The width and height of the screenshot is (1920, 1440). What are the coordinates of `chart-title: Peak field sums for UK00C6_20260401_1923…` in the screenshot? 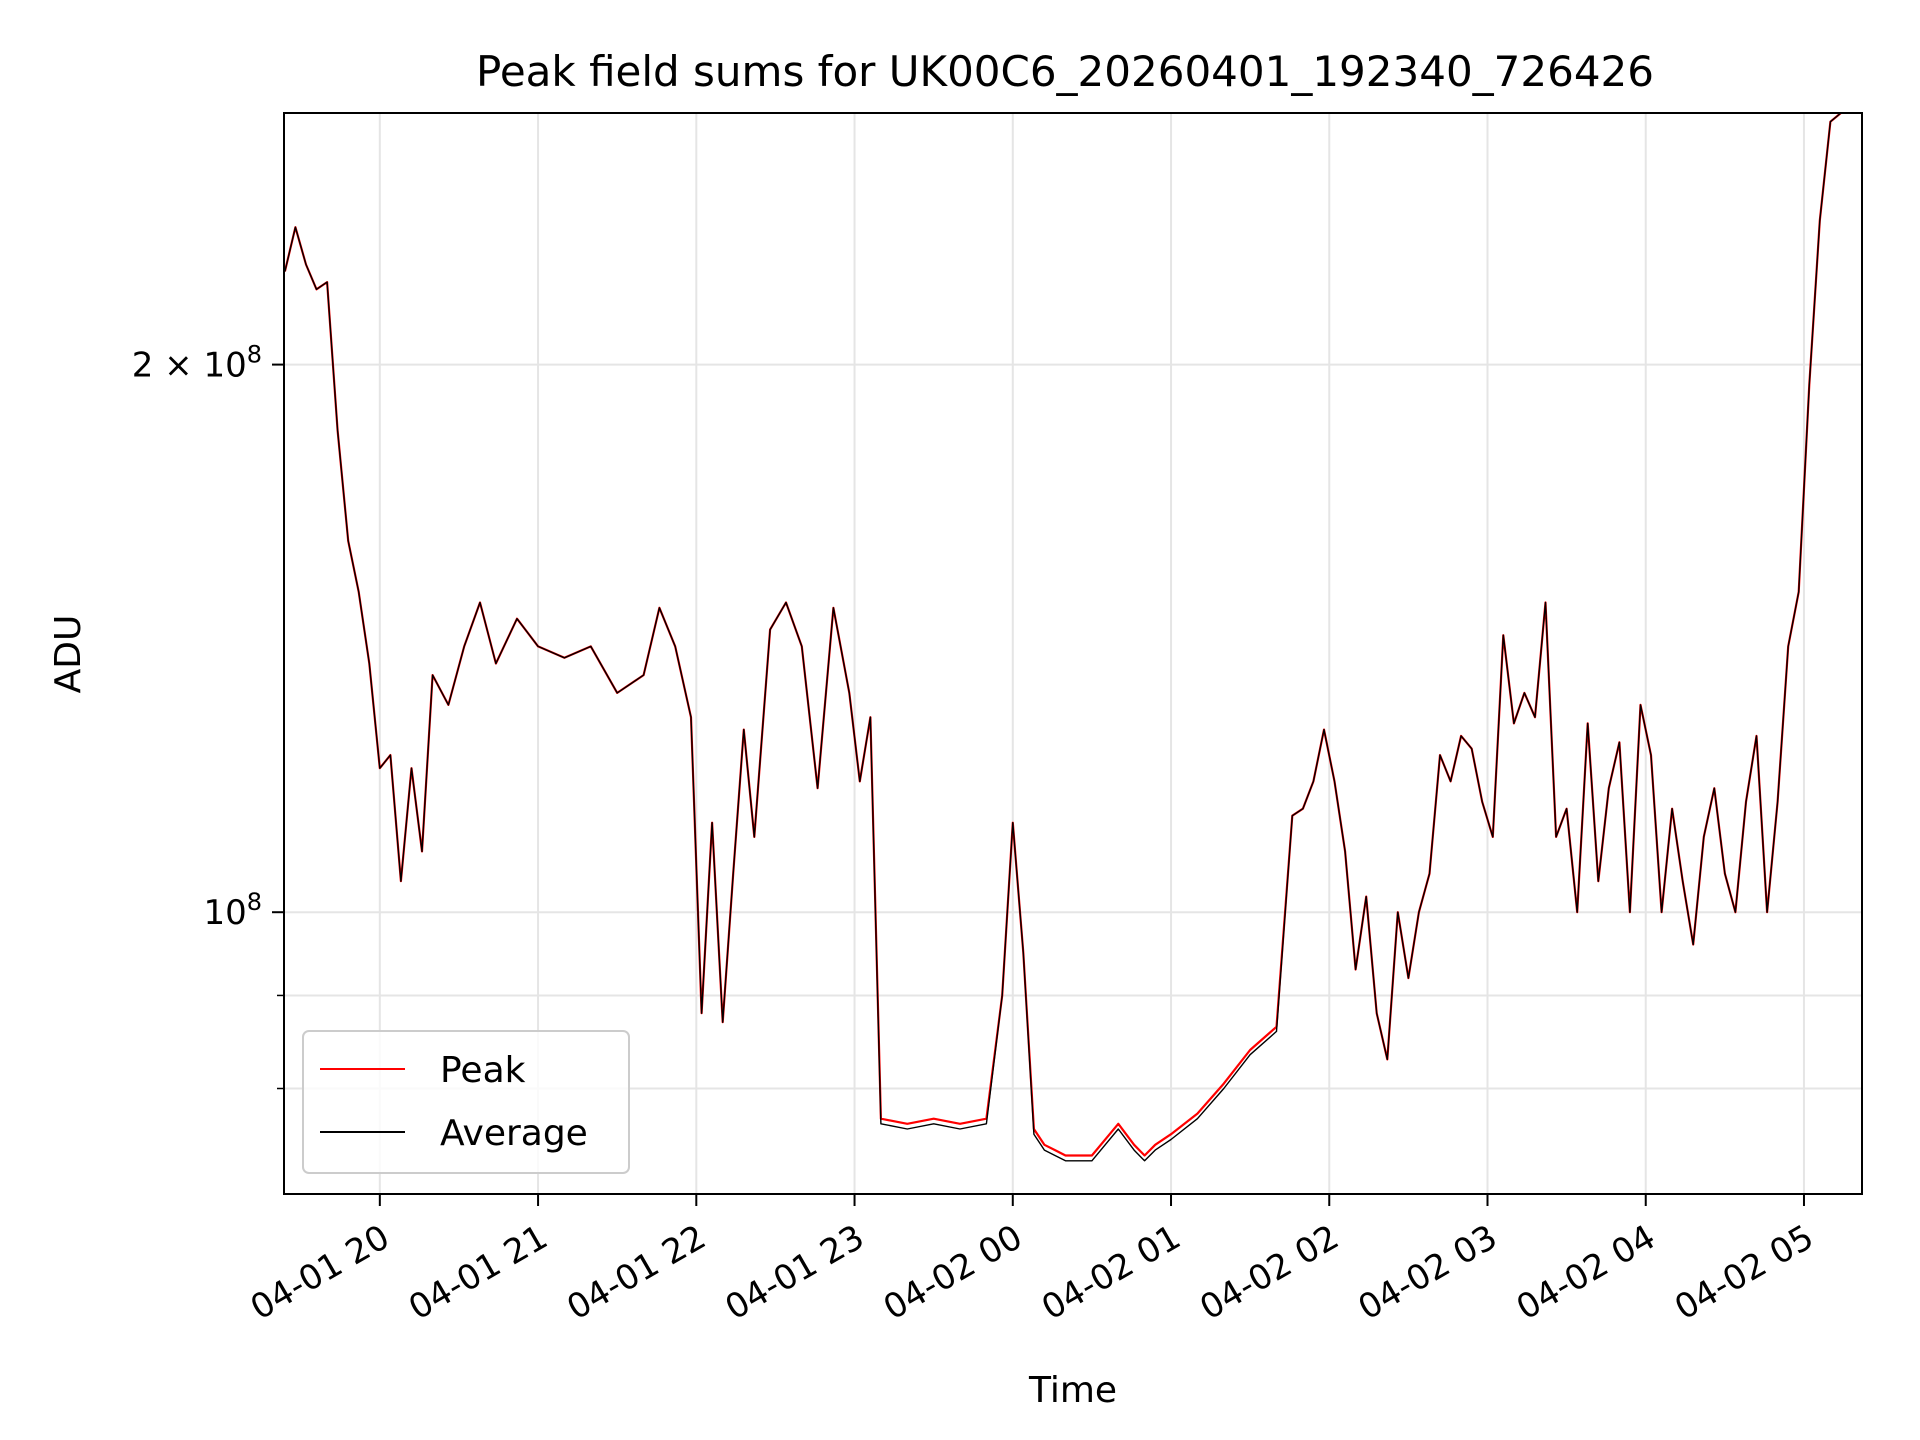 It's located at (1065, 71).